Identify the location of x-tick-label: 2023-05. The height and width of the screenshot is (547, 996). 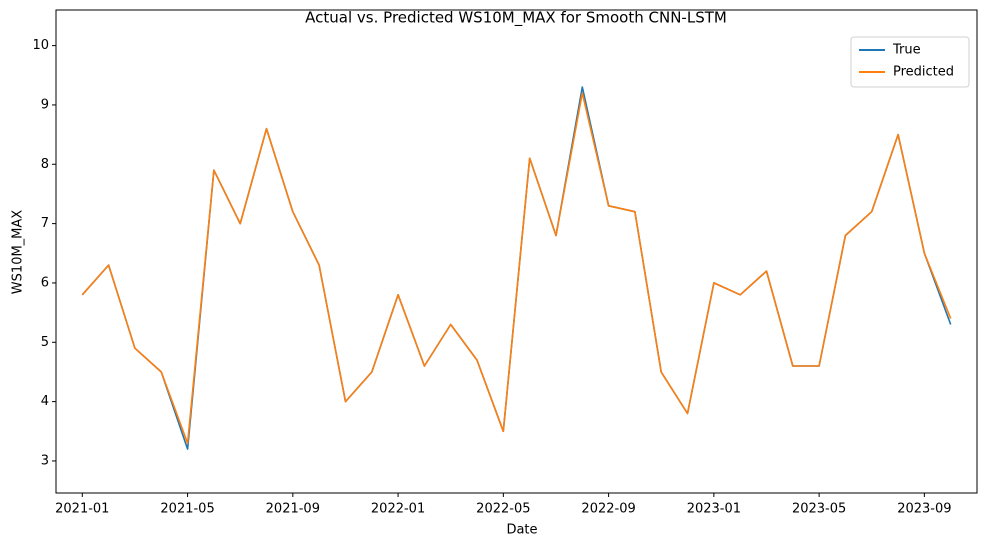
(819, 509).